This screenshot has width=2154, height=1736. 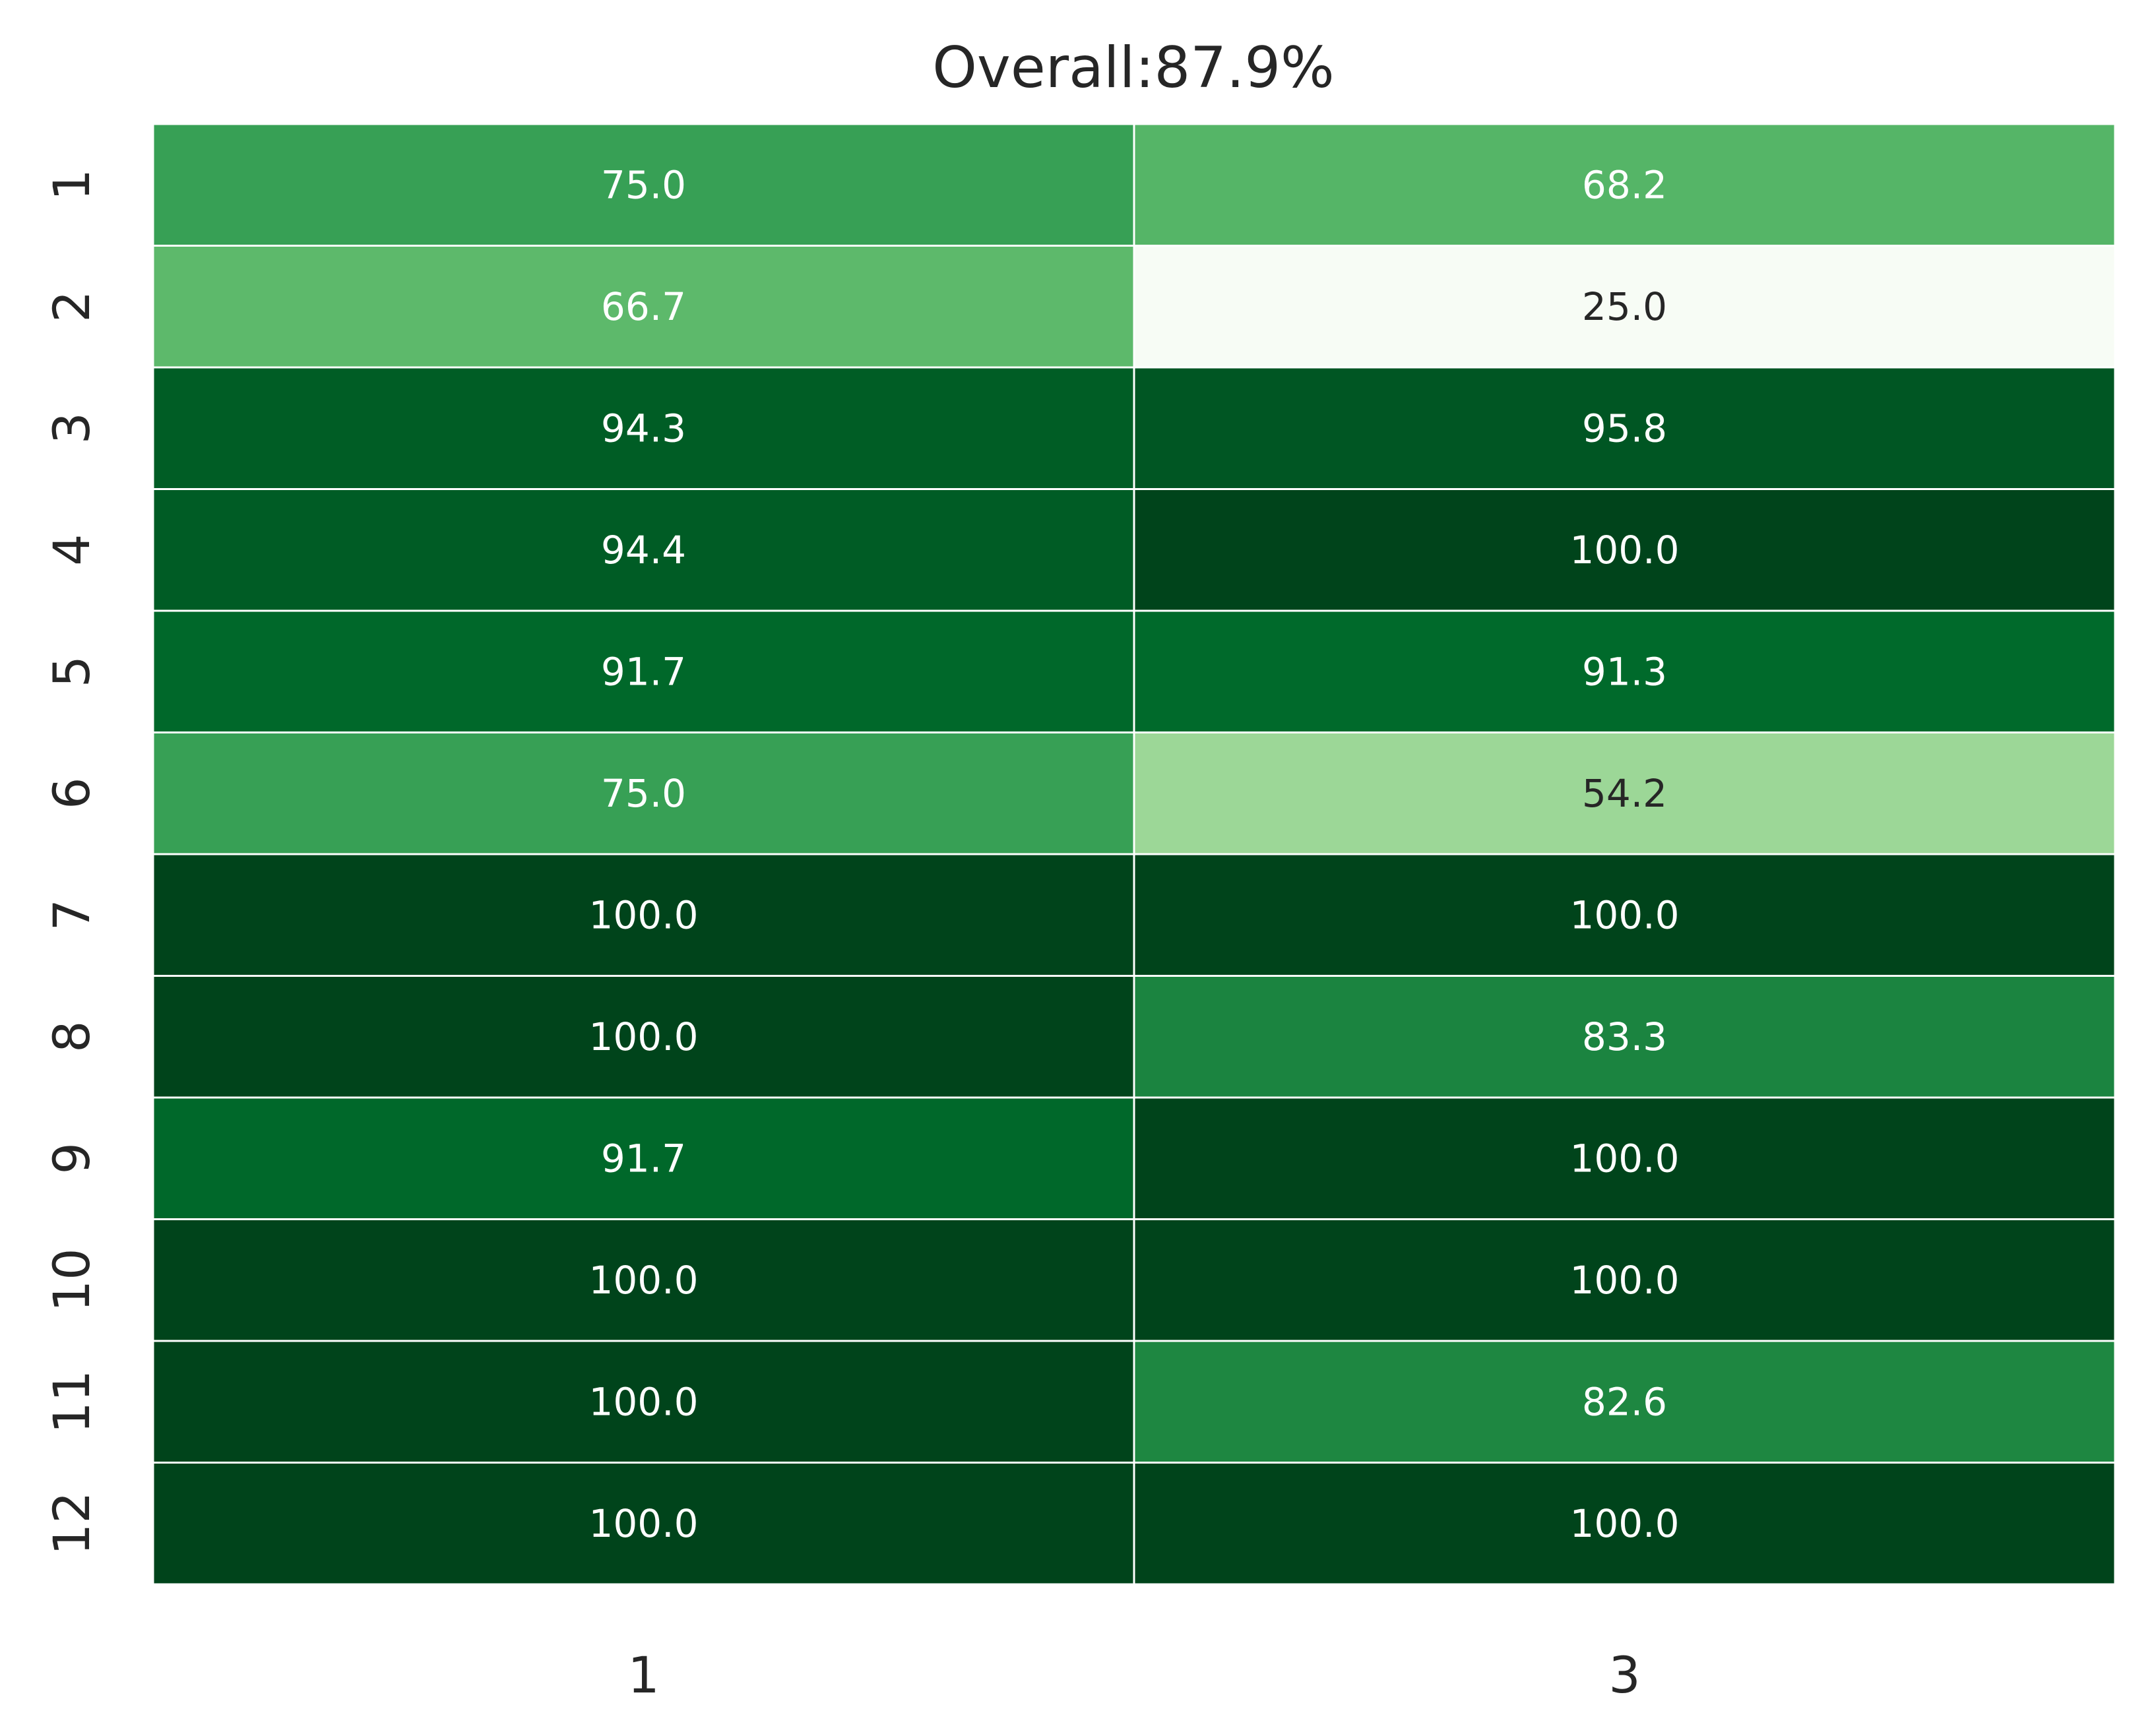 I want to click on heatmap-cell-r2-c1, so click(x=644, y=307).